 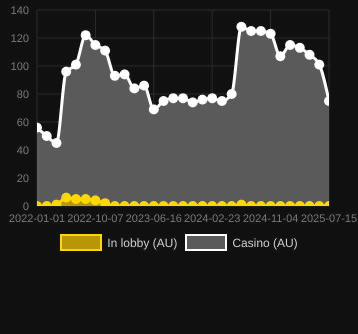 I want to click on y-tick-label: 40, so click(x=22, y=150).